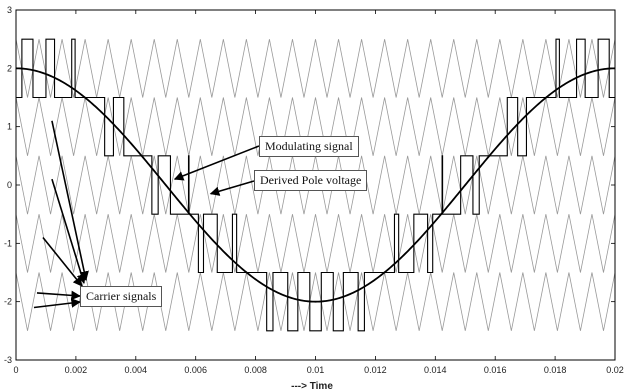  I want to click on y-tick-label: -3, so click(8, 360).